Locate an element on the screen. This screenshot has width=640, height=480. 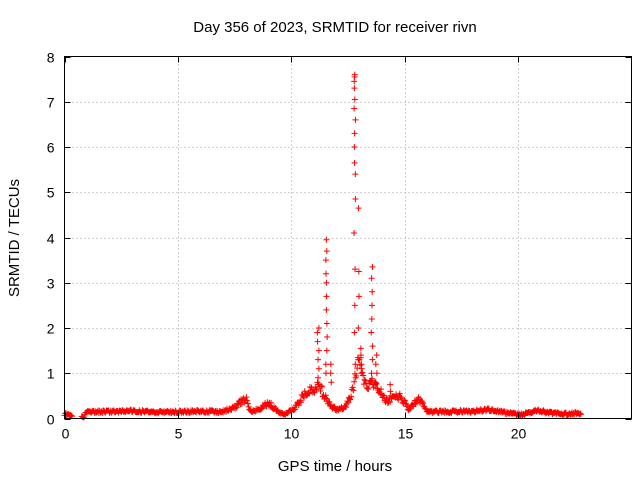
y-axis-label: SRMTID / TECUs is located at coordinates (14, 238).